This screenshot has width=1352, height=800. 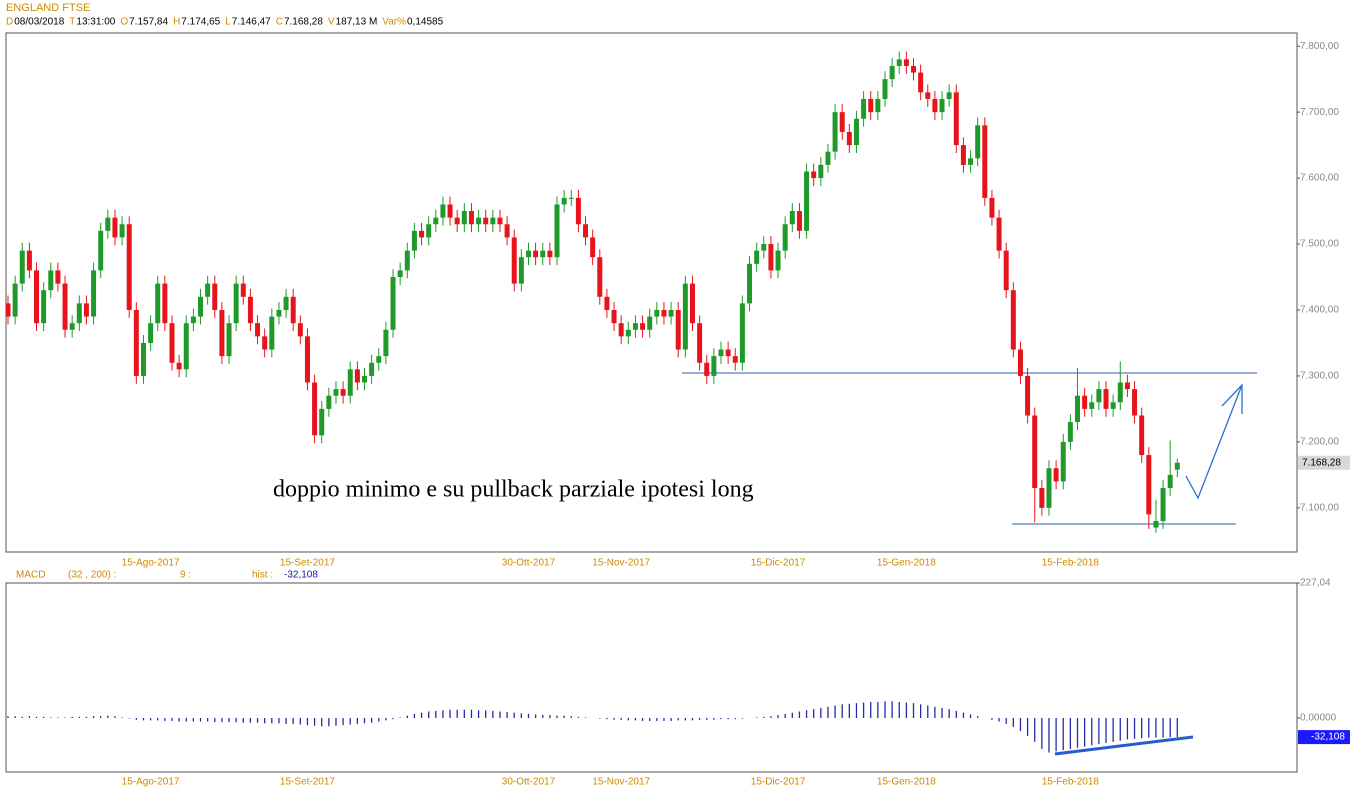 I want to click on macd-label: MACD, so click(x=30, y=575).